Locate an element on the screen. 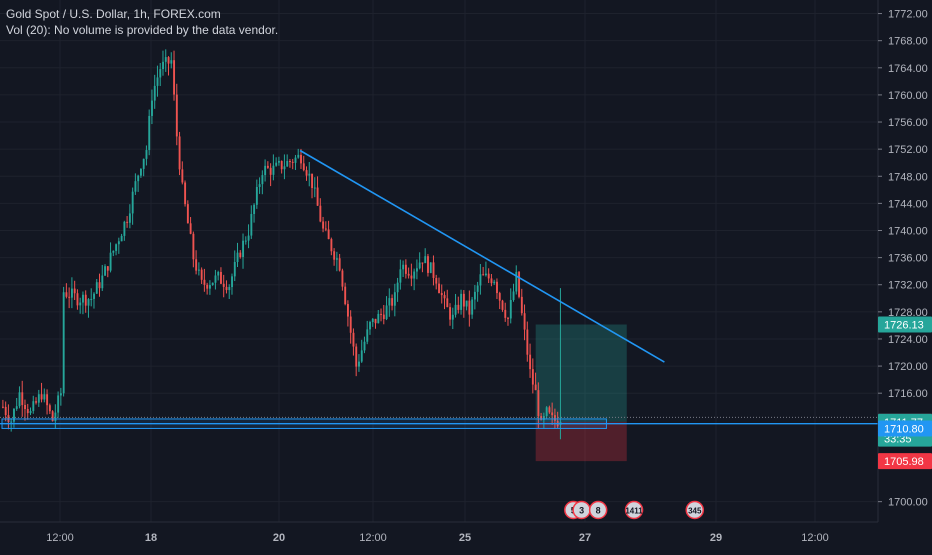 The image size is (932, 555). y-tick-label: 1720.00 is located at coordinates (908, 367).